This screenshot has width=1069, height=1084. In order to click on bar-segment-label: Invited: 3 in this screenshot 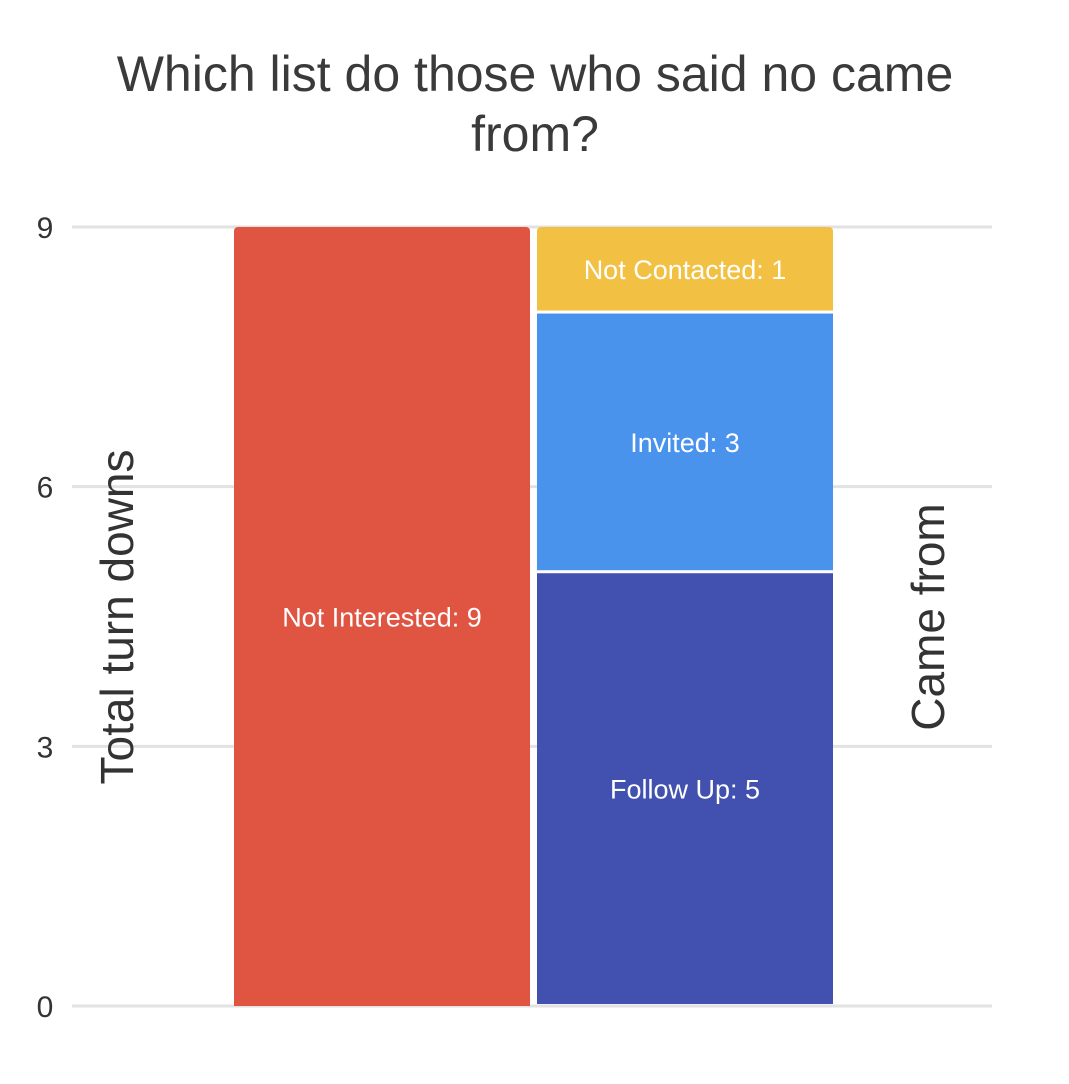, I will do `click(685, 443)`.